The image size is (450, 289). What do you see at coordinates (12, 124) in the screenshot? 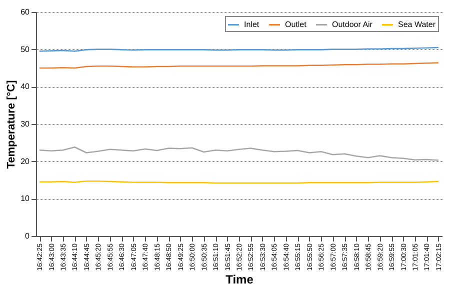
I see `y-axis-title: Temperature [°C]` at bounding box center [12, 124].